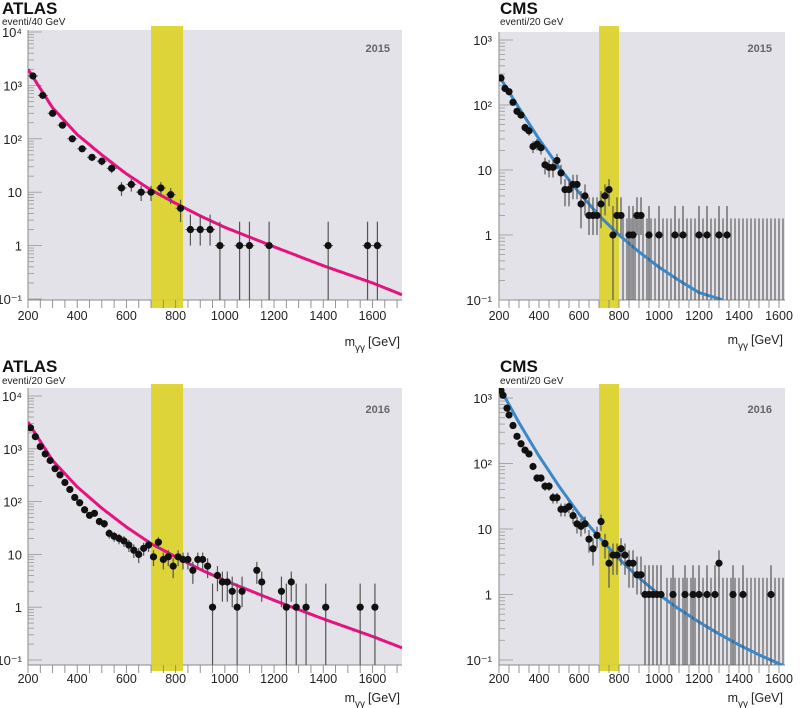 Image resolution: width=800 pixels, height=708 pixels. I want to click on y-tick-label: 1, so click(488, 595).